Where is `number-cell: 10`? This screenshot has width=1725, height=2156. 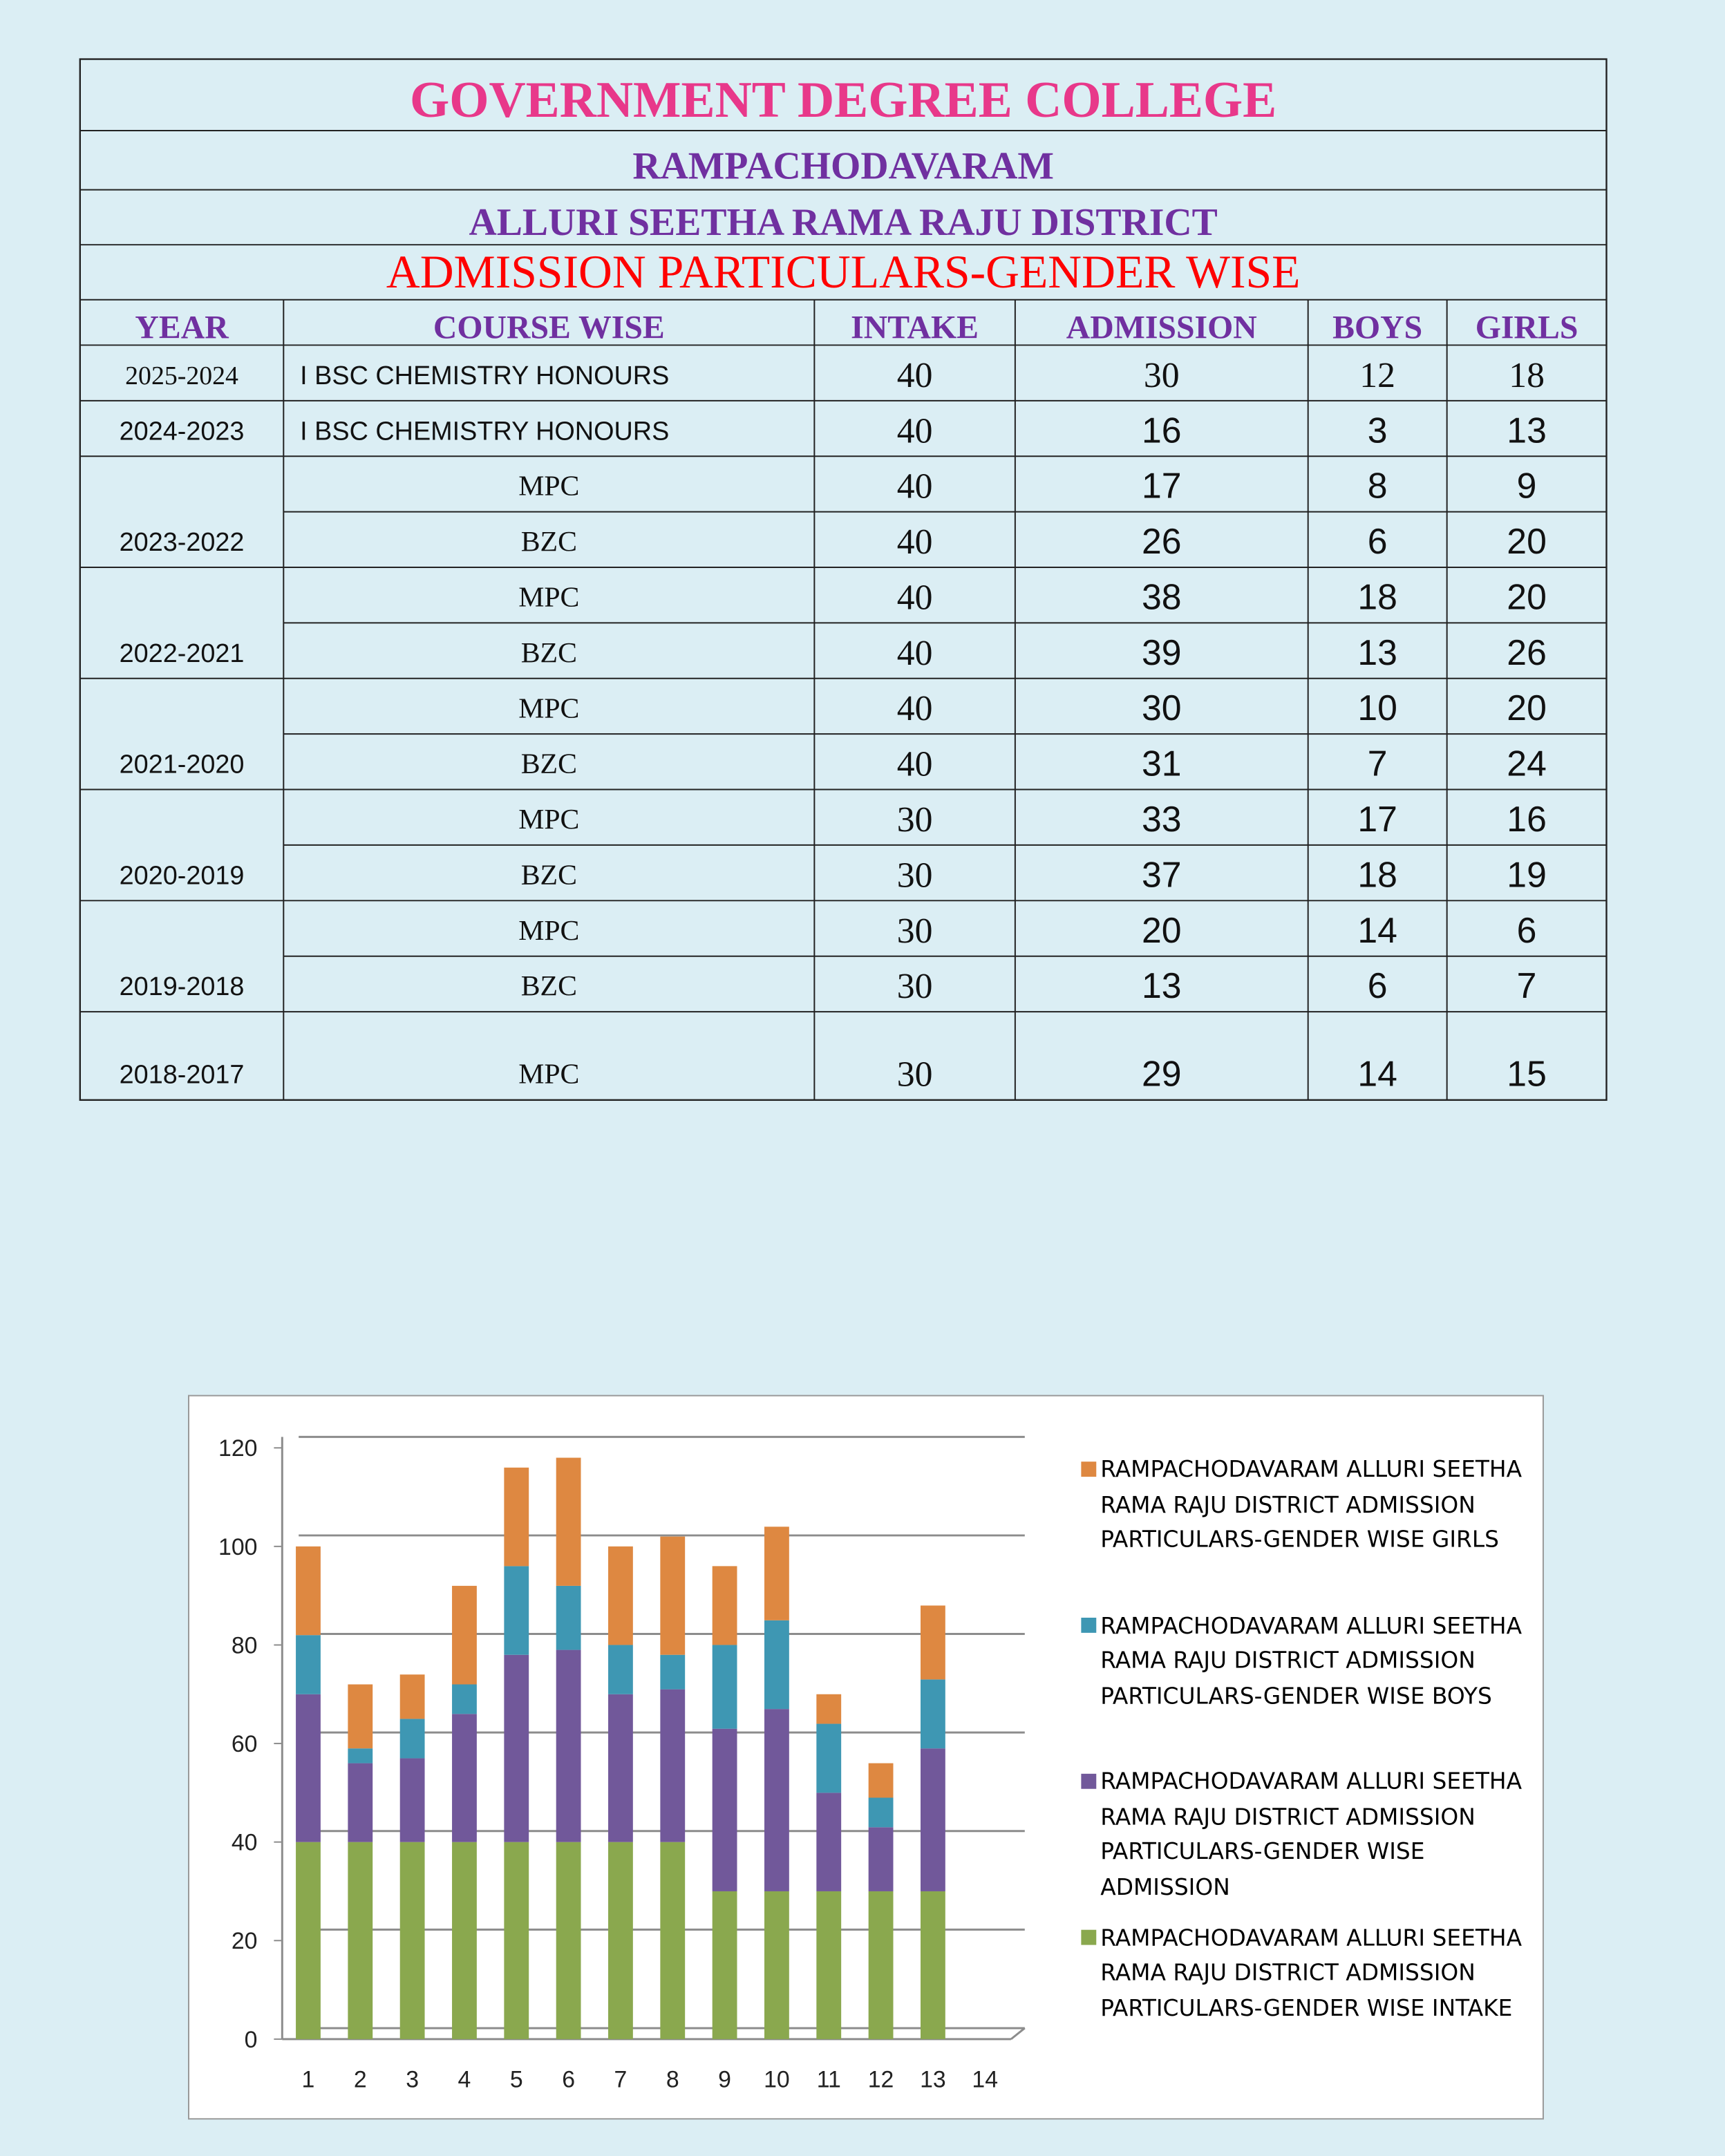 number-cell: 10 is located at coordinates (1377, 708).